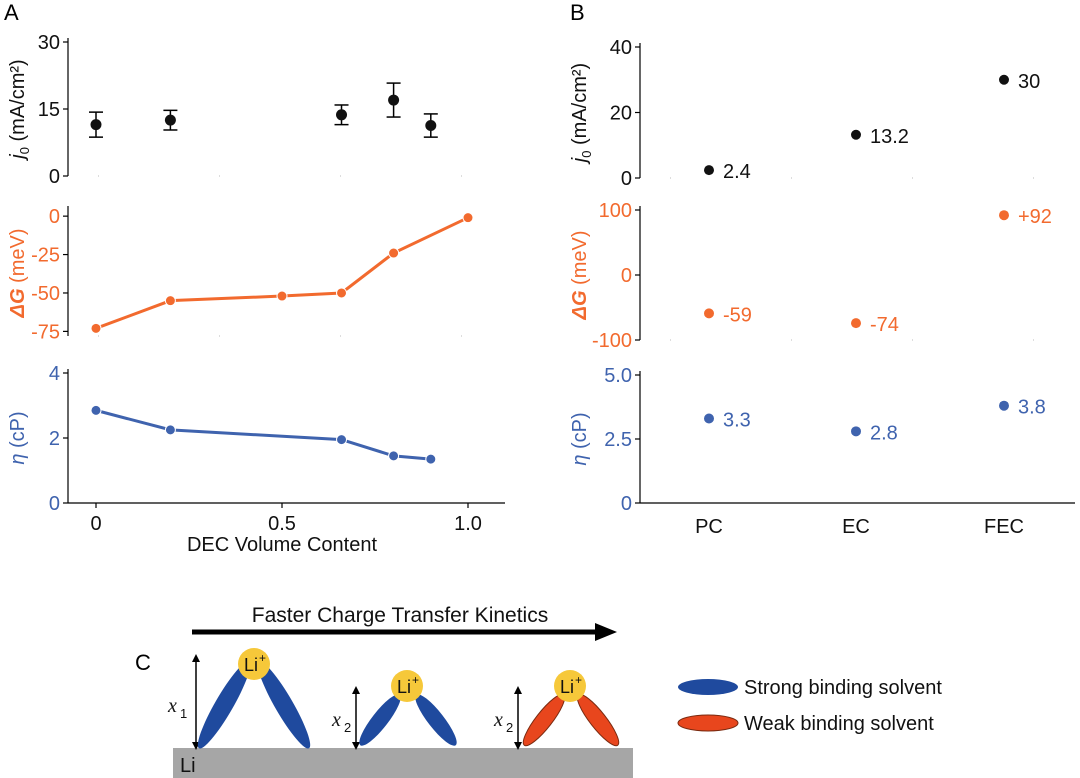  I want to click on legend-weak-swatch, so click(708, 723).